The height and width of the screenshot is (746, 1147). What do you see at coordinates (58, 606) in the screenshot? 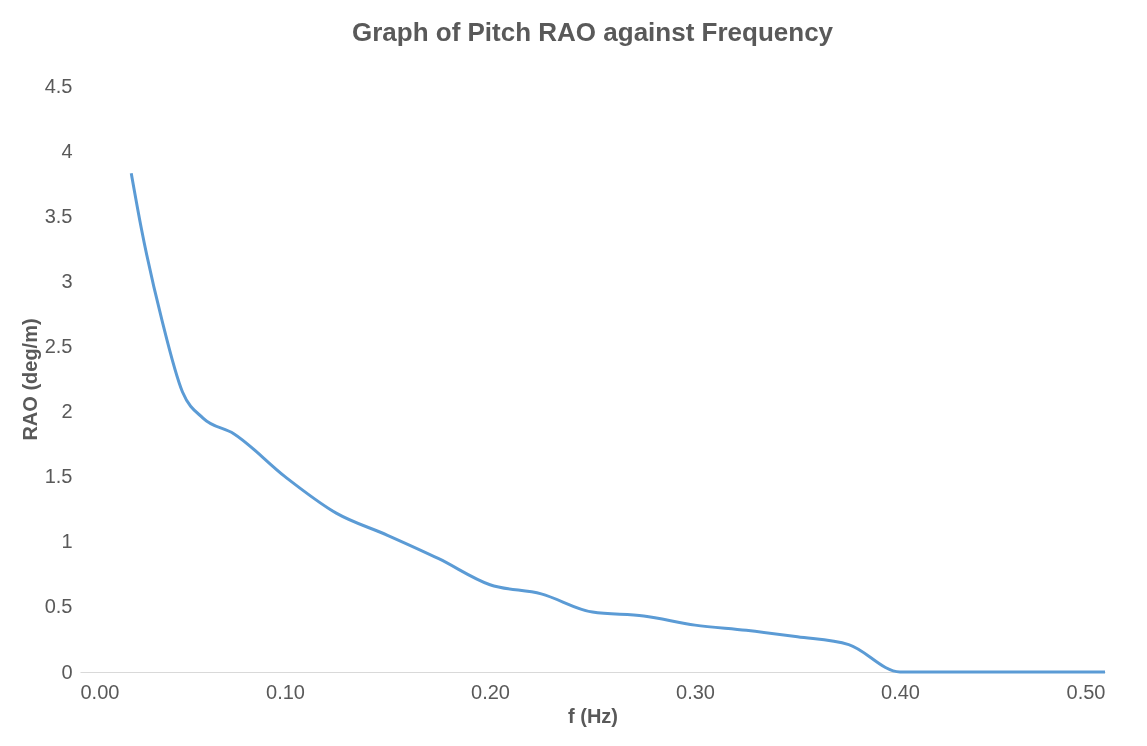
I see `y-tick-label: 0.5` at bounding box center [58, 606].